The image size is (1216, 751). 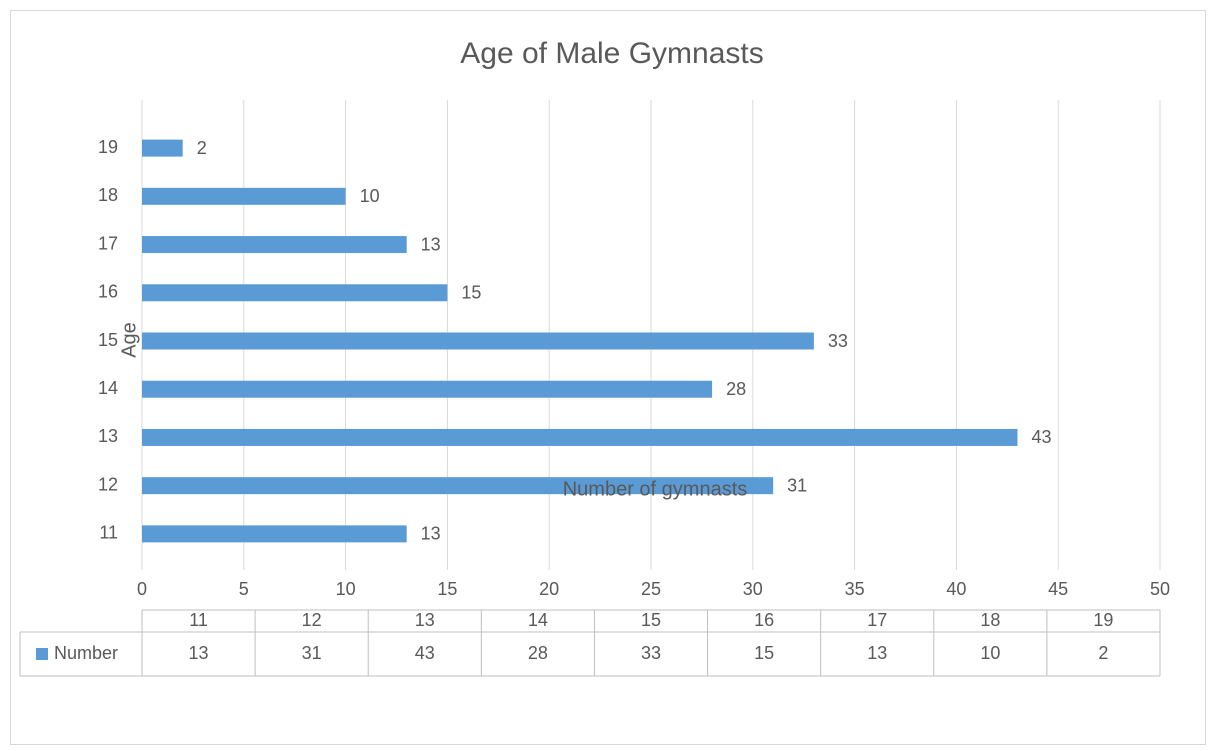 I want to click on data-label: 15, so click(x=471, y=293).